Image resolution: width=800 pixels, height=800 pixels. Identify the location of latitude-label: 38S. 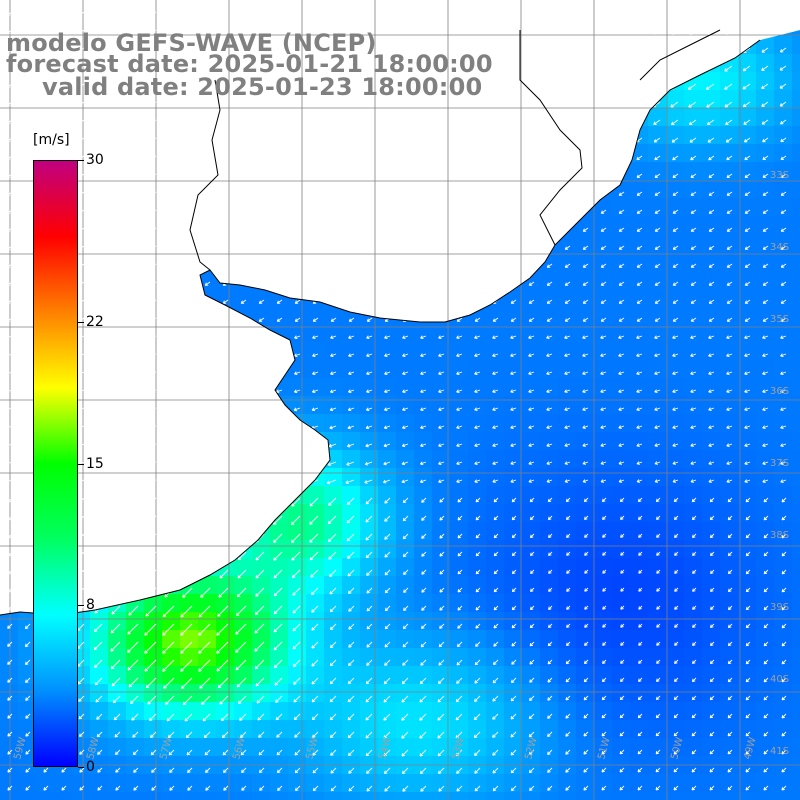
(779, 535).